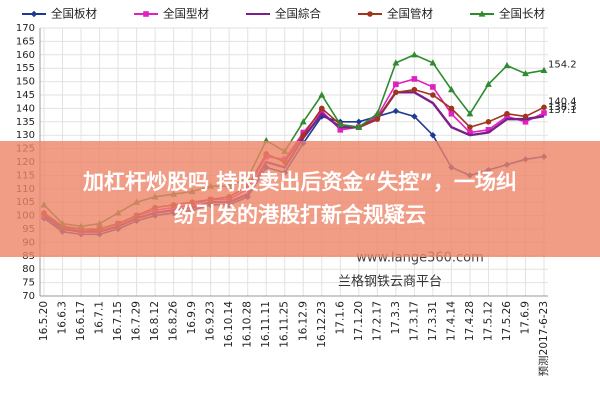  Describe the element at coordinates (562, 64) in the screenshot. I see `data-label: 154.2` at that location.